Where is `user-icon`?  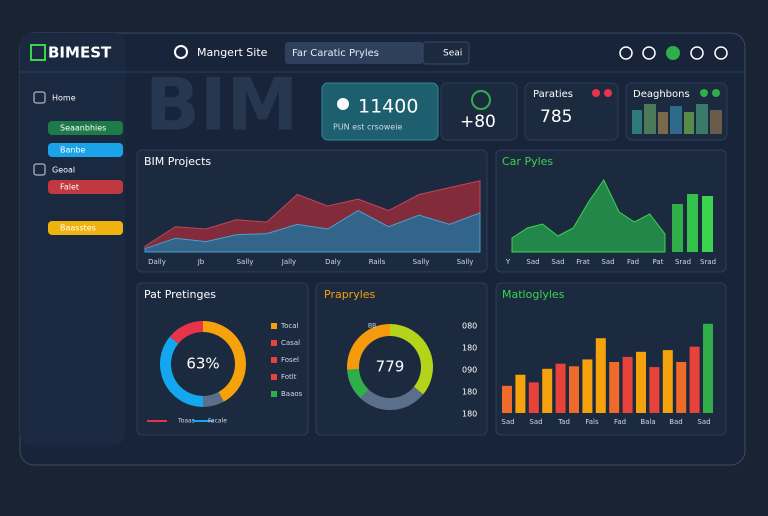 user-icon is located at coordinates (343, 104).